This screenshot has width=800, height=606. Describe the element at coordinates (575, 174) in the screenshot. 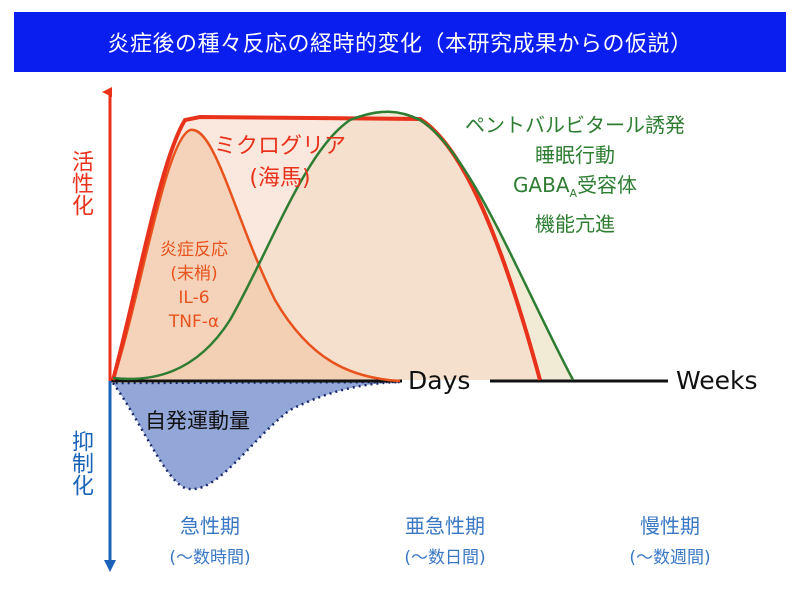

I see `gaba-label: ペントバルビタール誘発 睡眠行動 GABAA受容体 機能亢進` at that location.